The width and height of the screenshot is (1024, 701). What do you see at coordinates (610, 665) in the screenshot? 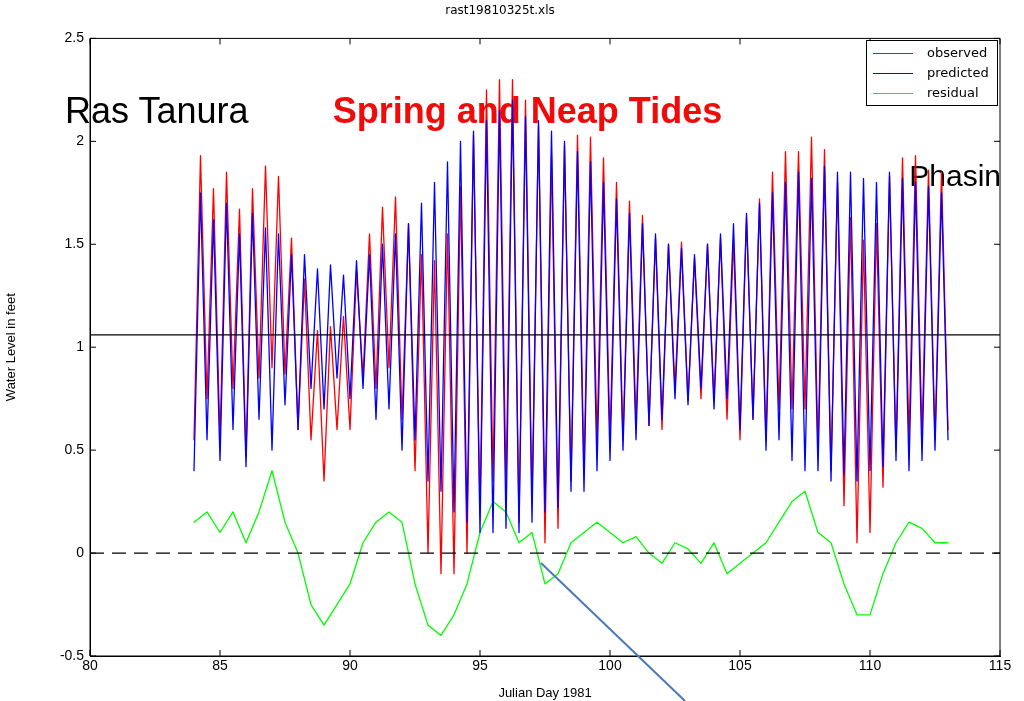
I see `x-tick-label: 100` at bounding box center [610, 665].